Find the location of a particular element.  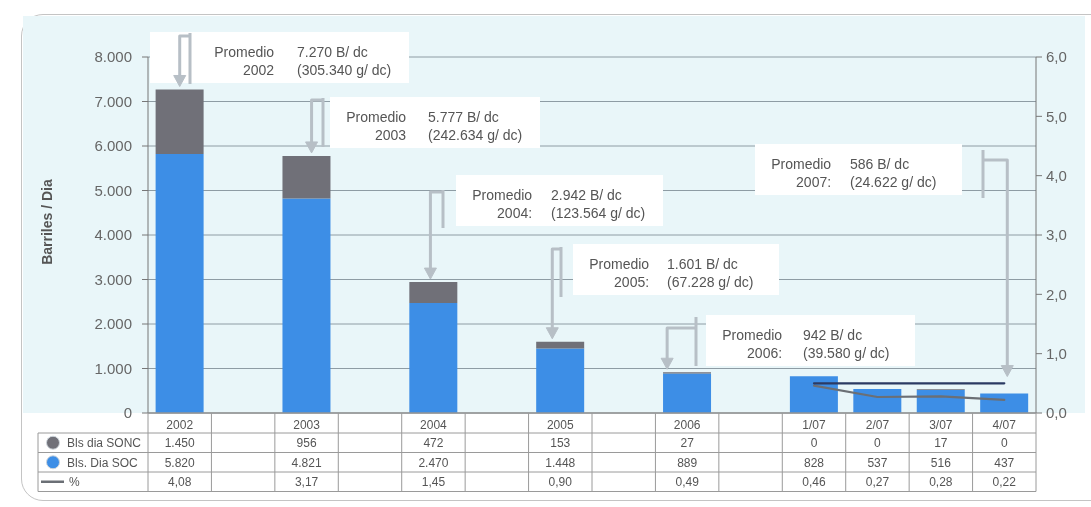

text: 3,17 is located at coordinates (306, 482).